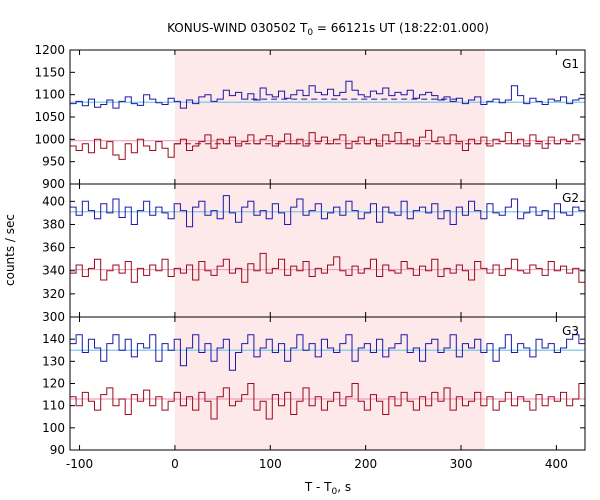 The width and height of the screenshot is (600, 500). What do you see at coordinates (327, 267) in the screenshot?
I see `series-lower-g2` at bounding box center [327, 267].